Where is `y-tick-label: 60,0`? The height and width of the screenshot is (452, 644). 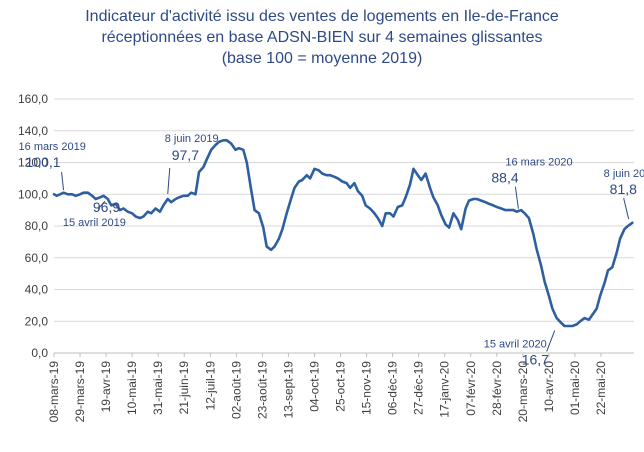 y-tick-label: 60,0 is located at coordinates (37, 258).